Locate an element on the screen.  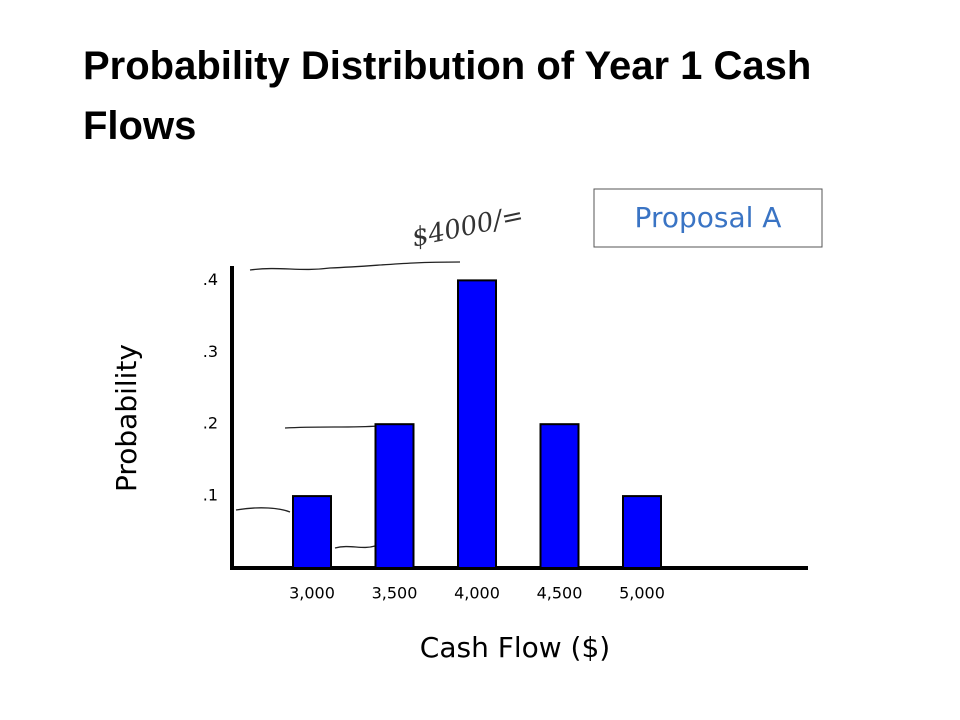
y-tick-label: .3 is located at coordinates (210, 351).